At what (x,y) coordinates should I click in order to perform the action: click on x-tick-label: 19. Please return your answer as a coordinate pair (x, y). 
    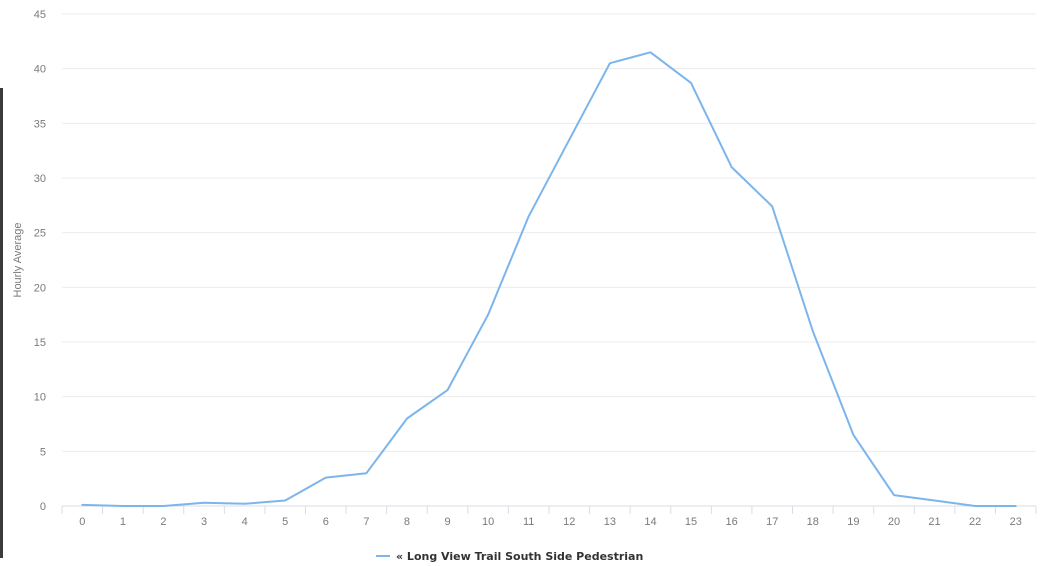
    Looking at the image, I should click on (853, 522).